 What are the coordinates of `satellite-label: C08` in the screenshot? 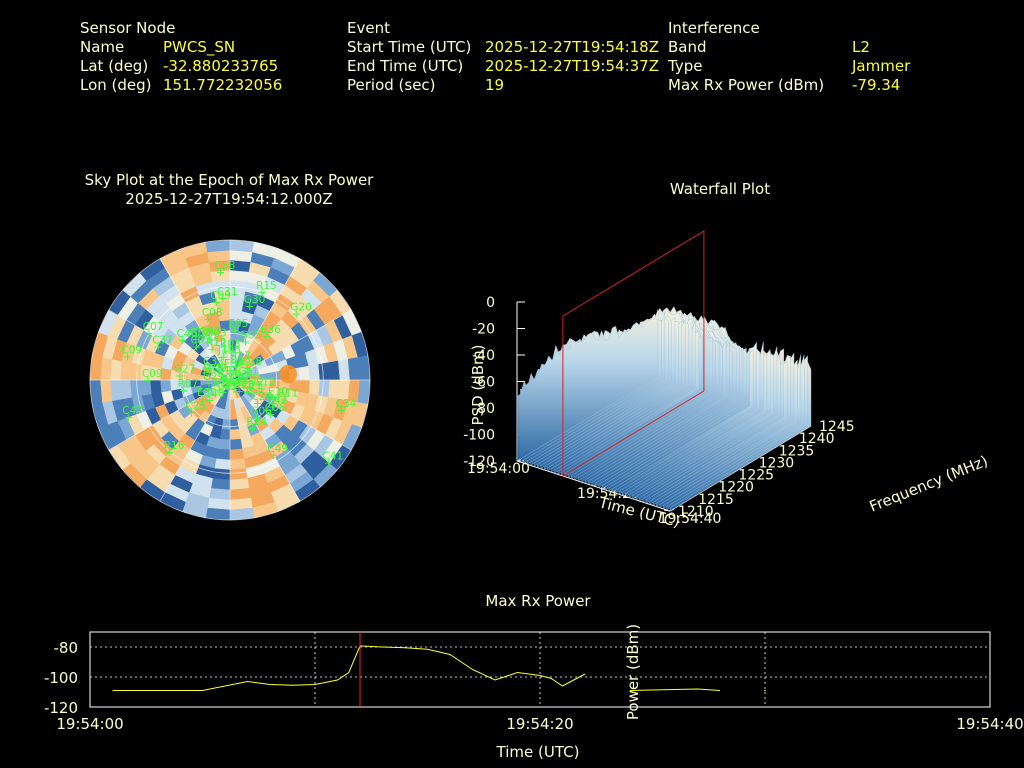 It's located at (212, 313).